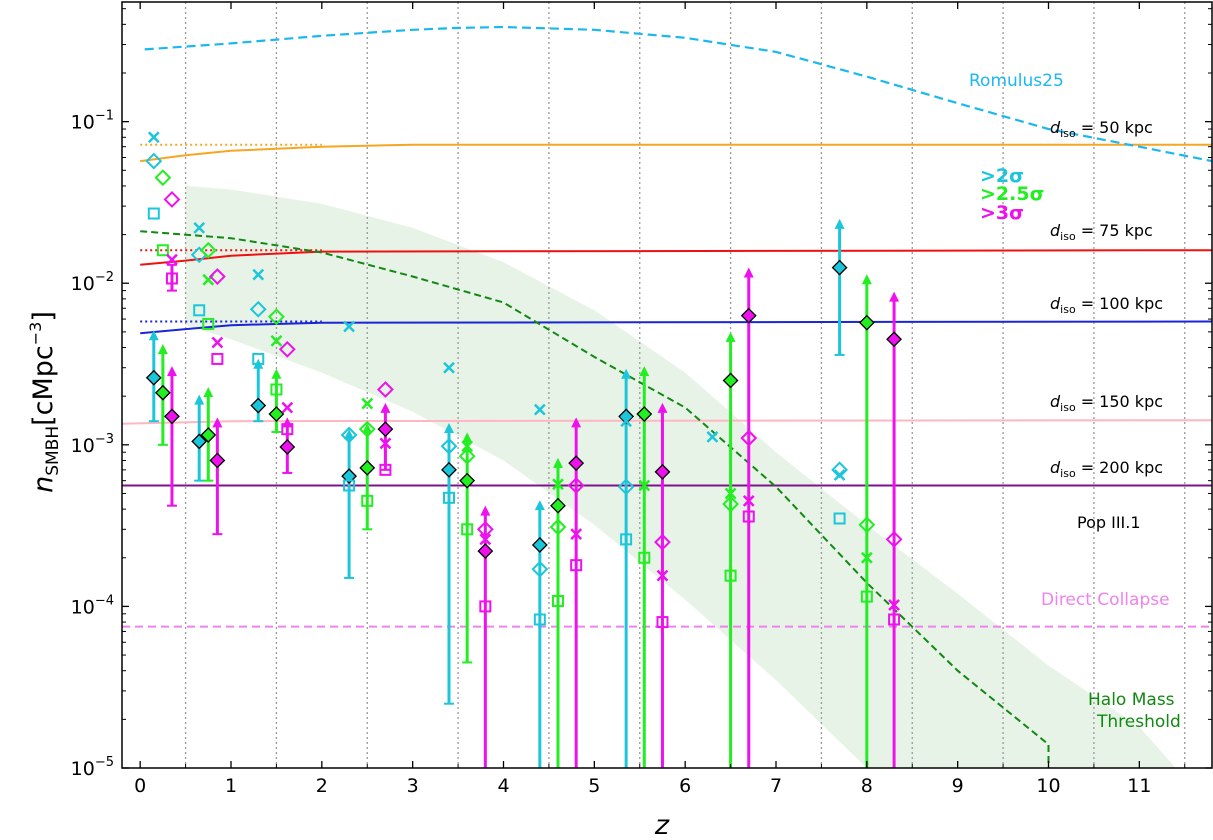 The height and width of the screenshot is (840, 1213). I want to click on svg-text:diso= 75 kpc: diso = 75 kpc, so click(1101, 232).